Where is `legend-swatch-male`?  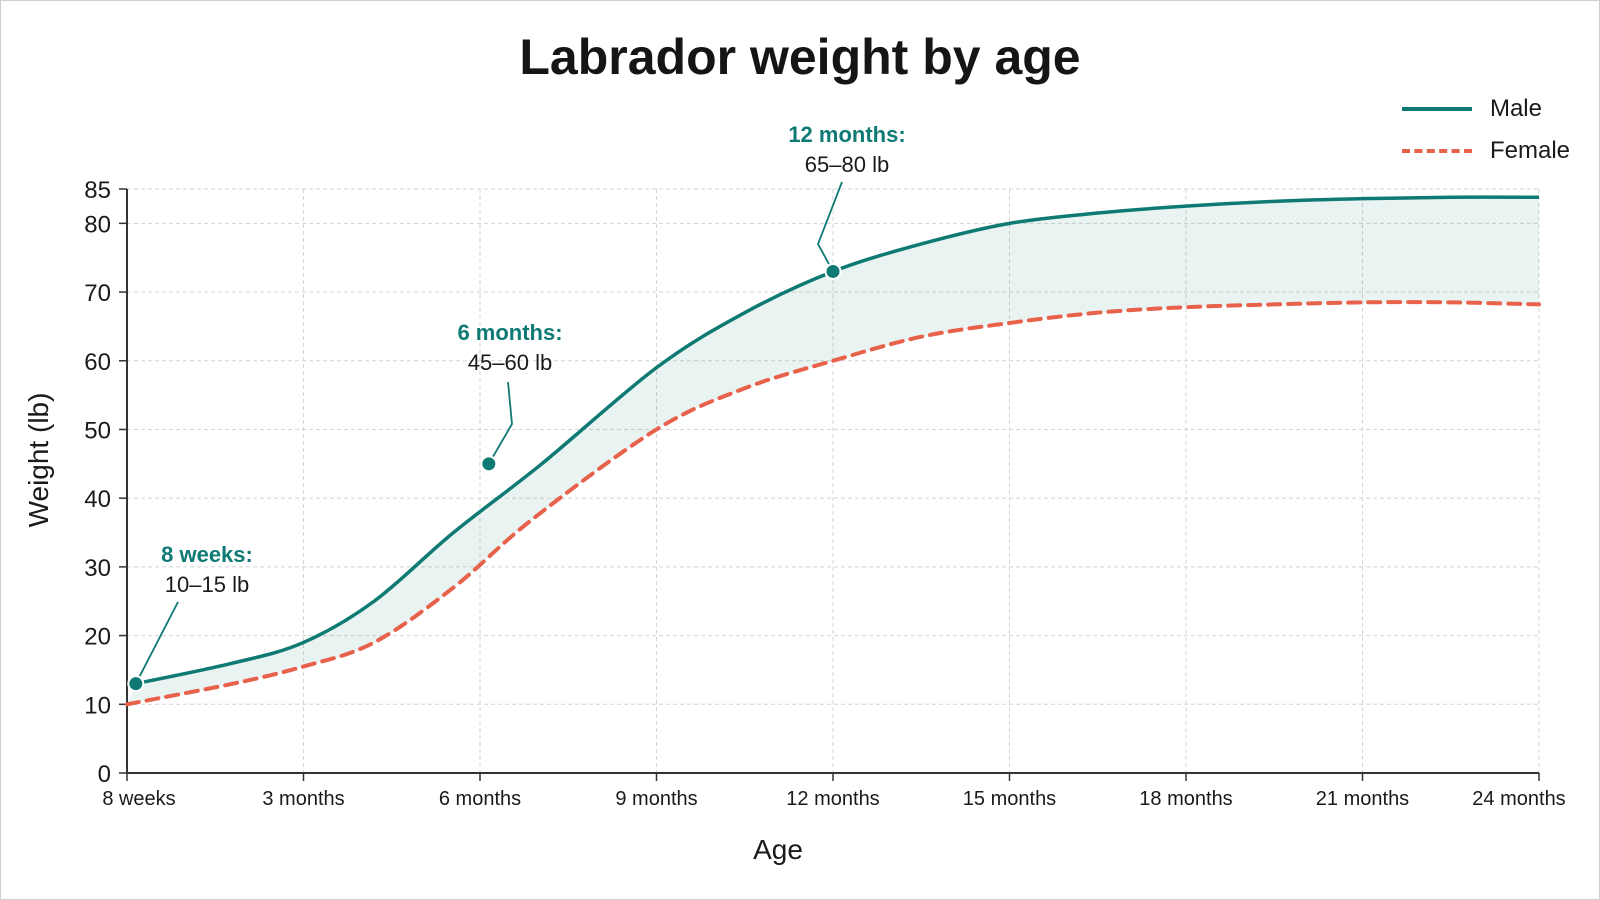
legend-swatch-male is located at coordinates (1436, 109).